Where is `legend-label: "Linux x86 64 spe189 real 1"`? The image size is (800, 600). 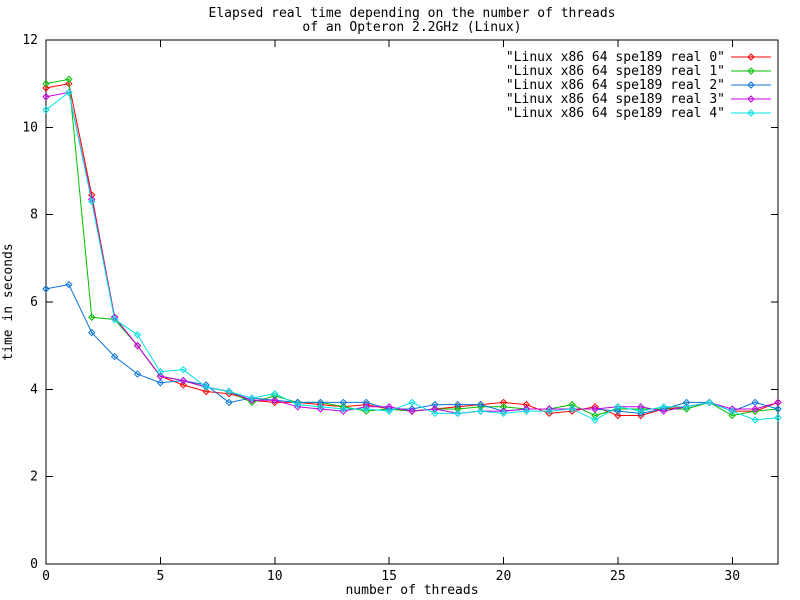 legend-label: "Linux x86 64 spe189 real 1" is located at coordinates (615, 71).